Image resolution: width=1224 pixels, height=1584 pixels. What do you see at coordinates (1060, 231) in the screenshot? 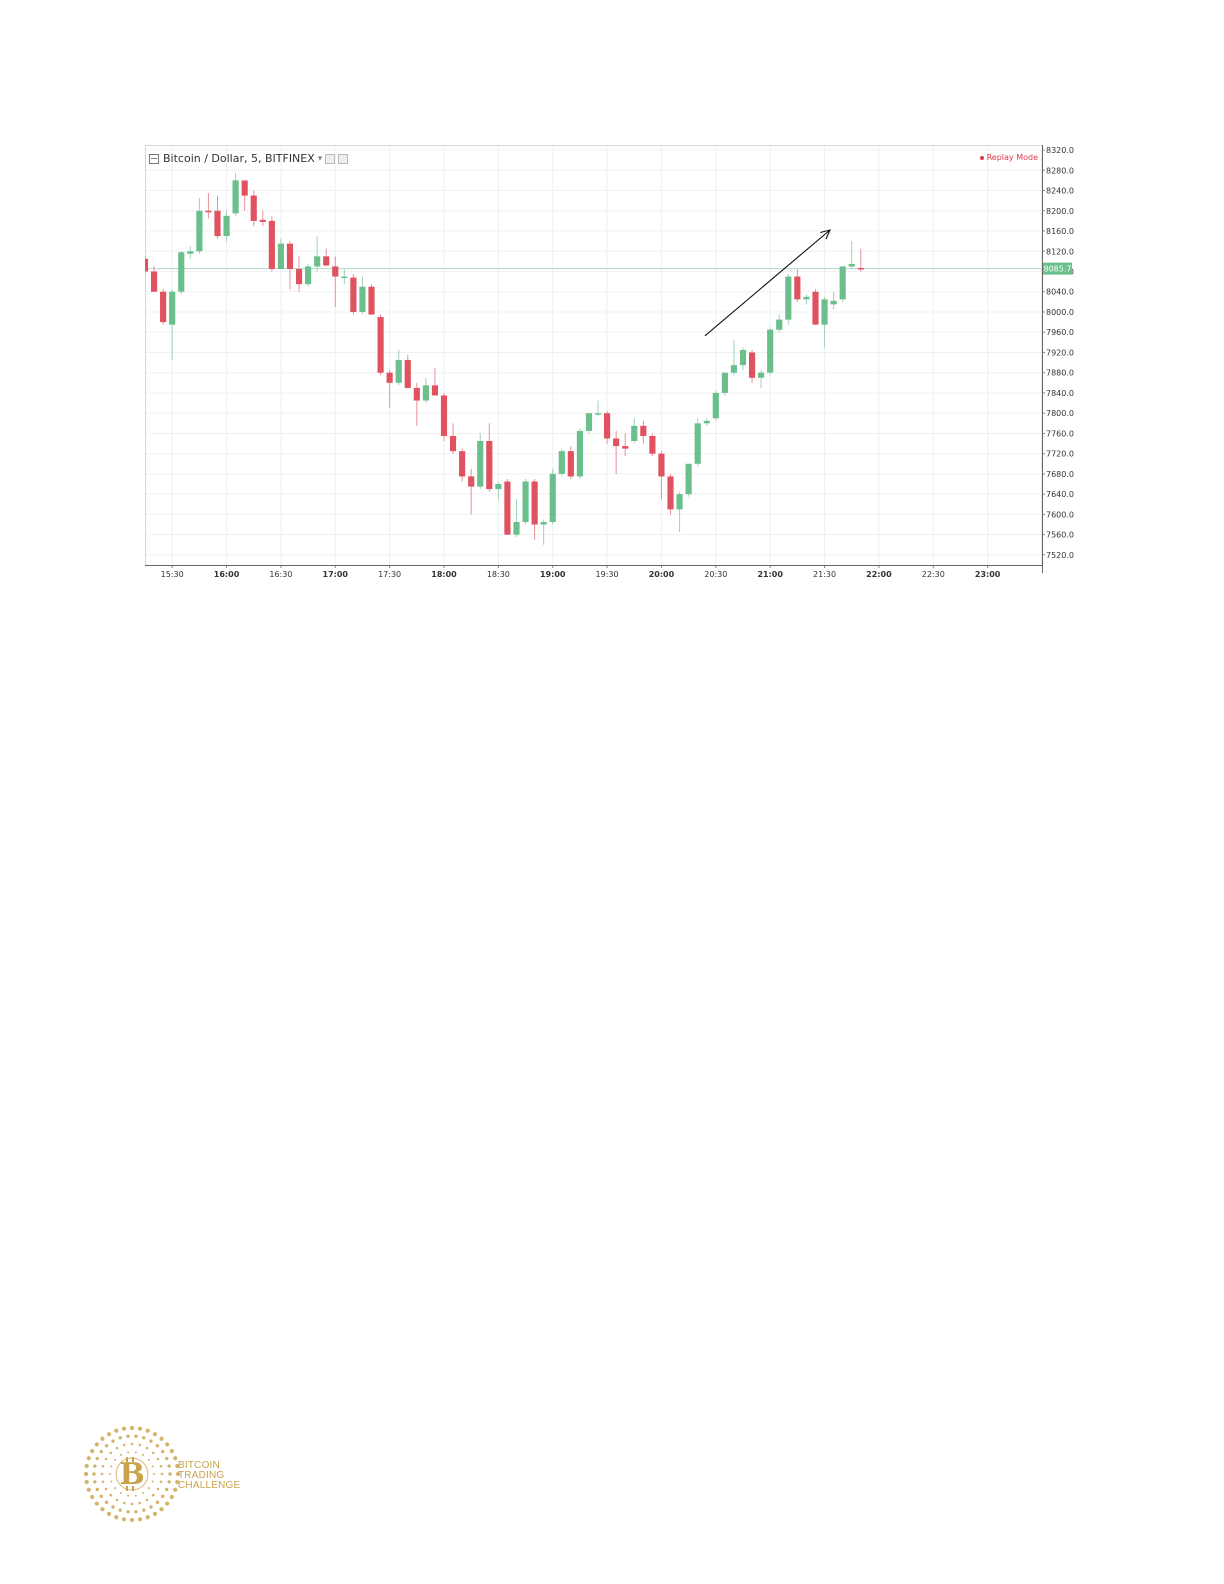
I see `y-tick-label: 8160.0` at bounding box center [1060, 231].